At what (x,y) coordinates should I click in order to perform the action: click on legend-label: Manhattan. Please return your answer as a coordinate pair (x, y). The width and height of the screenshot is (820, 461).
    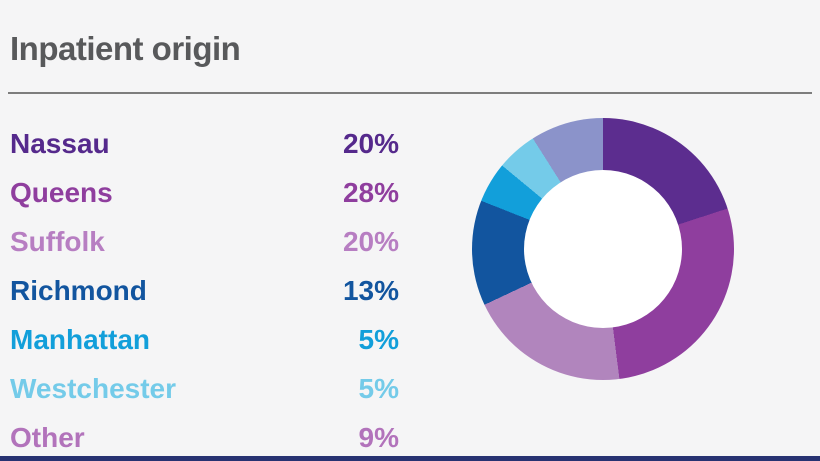
    Looking at the image, I should click on (80, 339).